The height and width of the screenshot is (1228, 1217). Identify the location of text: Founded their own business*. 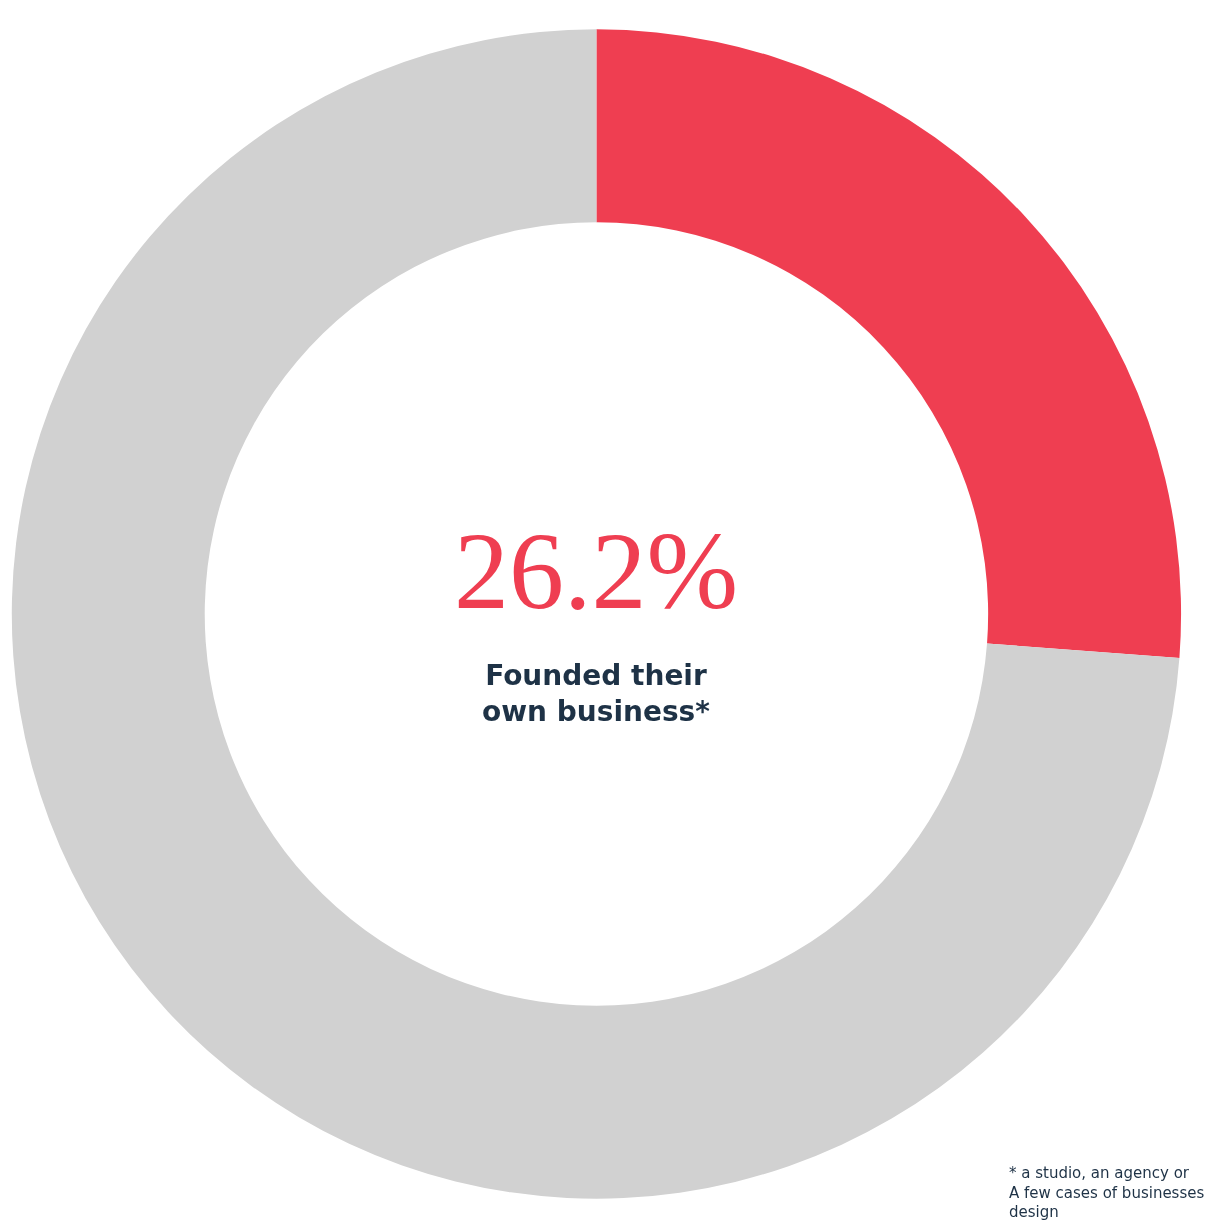
(596, 694).